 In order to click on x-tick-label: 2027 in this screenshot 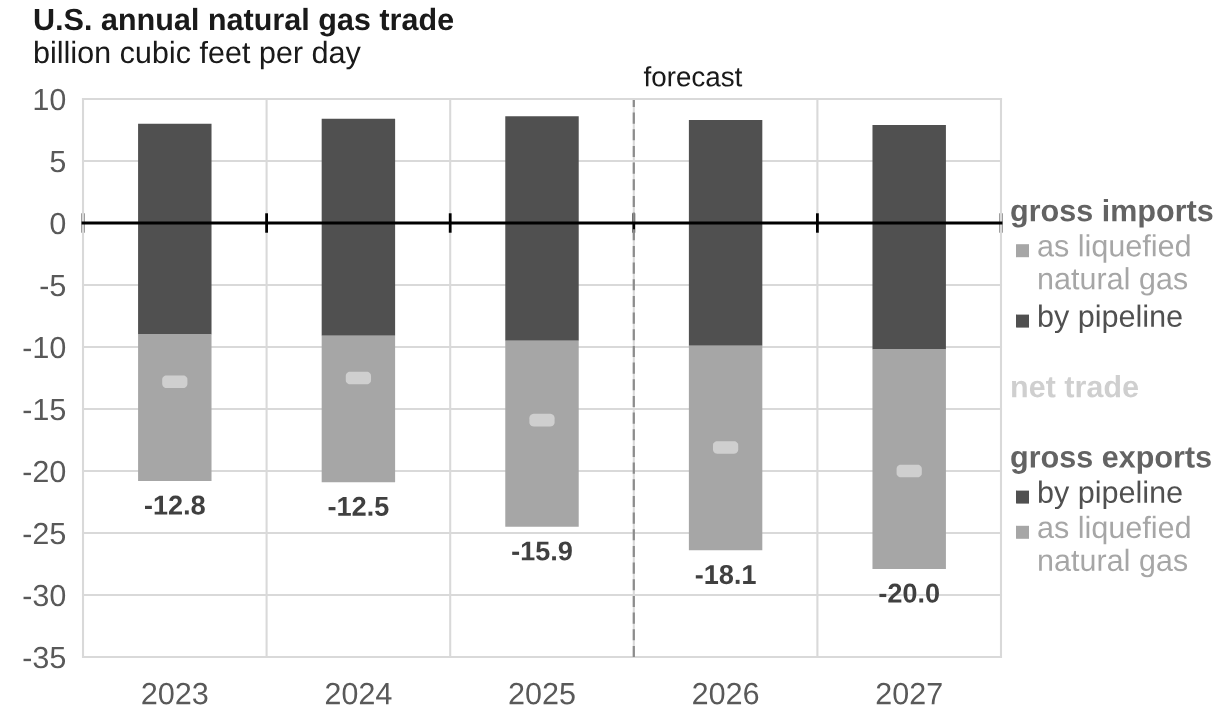, I will do `click(909, 693)`.